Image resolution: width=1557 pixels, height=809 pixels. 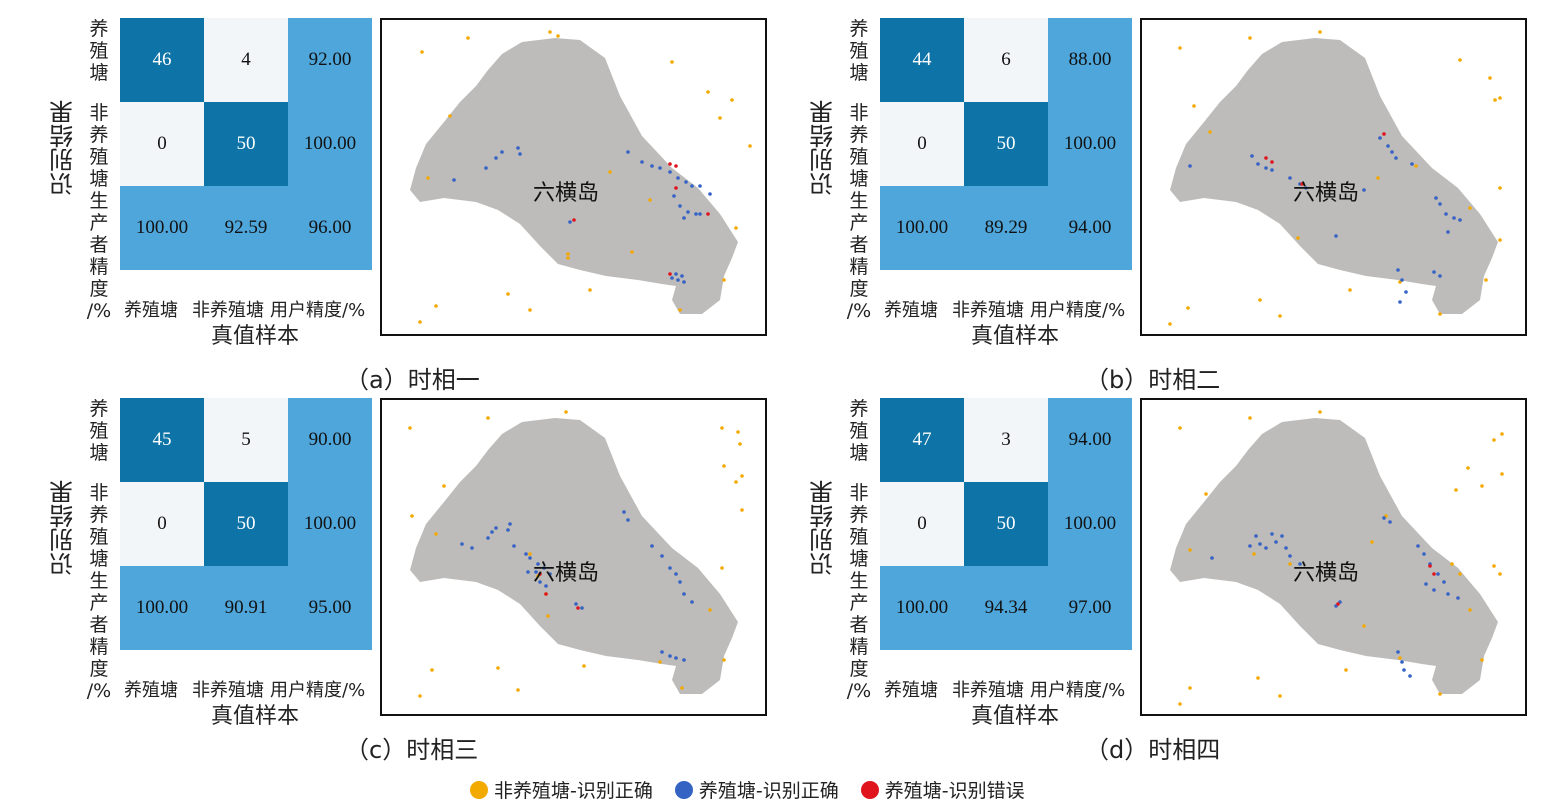 What do you see at coordinates (330, 228) in the screenshot?
I see `matrix-cell: 96.00` at bounding box center [330, 228].